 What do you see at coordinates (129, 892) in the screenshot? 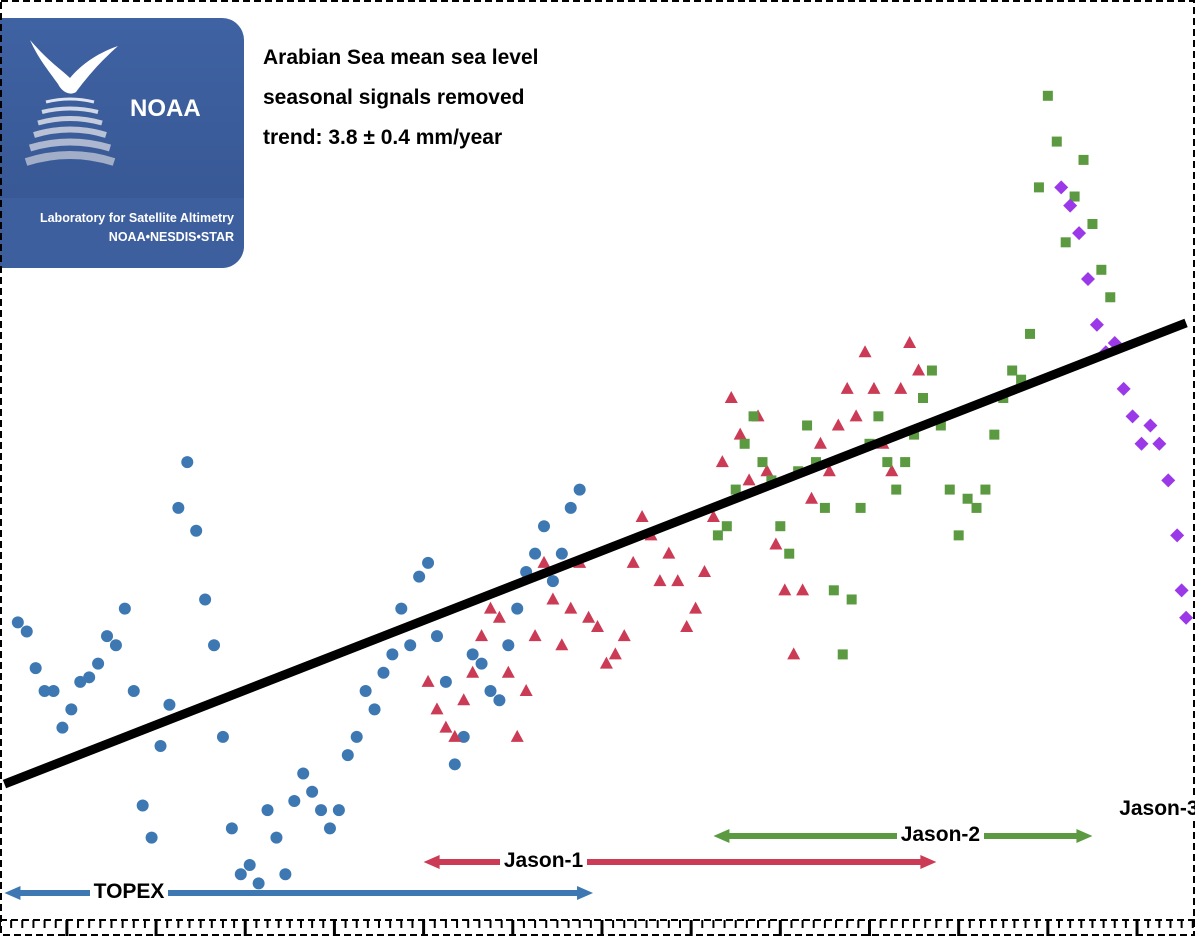
I see `mission-label-topex: TOPEX` at bounding box center [129, 892].